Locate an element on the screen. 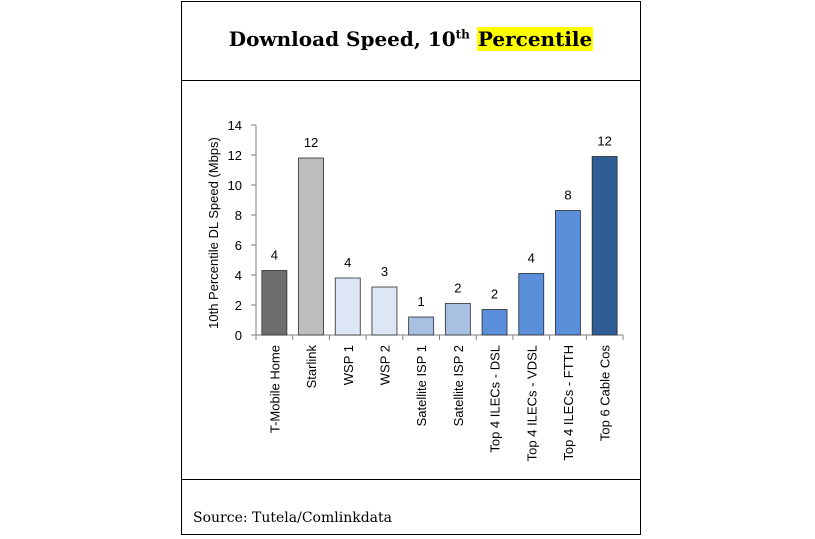 Image resolution: width=815 pixels, height=539 pixels. x-tick-label: Starlink is located at coordinates (311, 367).